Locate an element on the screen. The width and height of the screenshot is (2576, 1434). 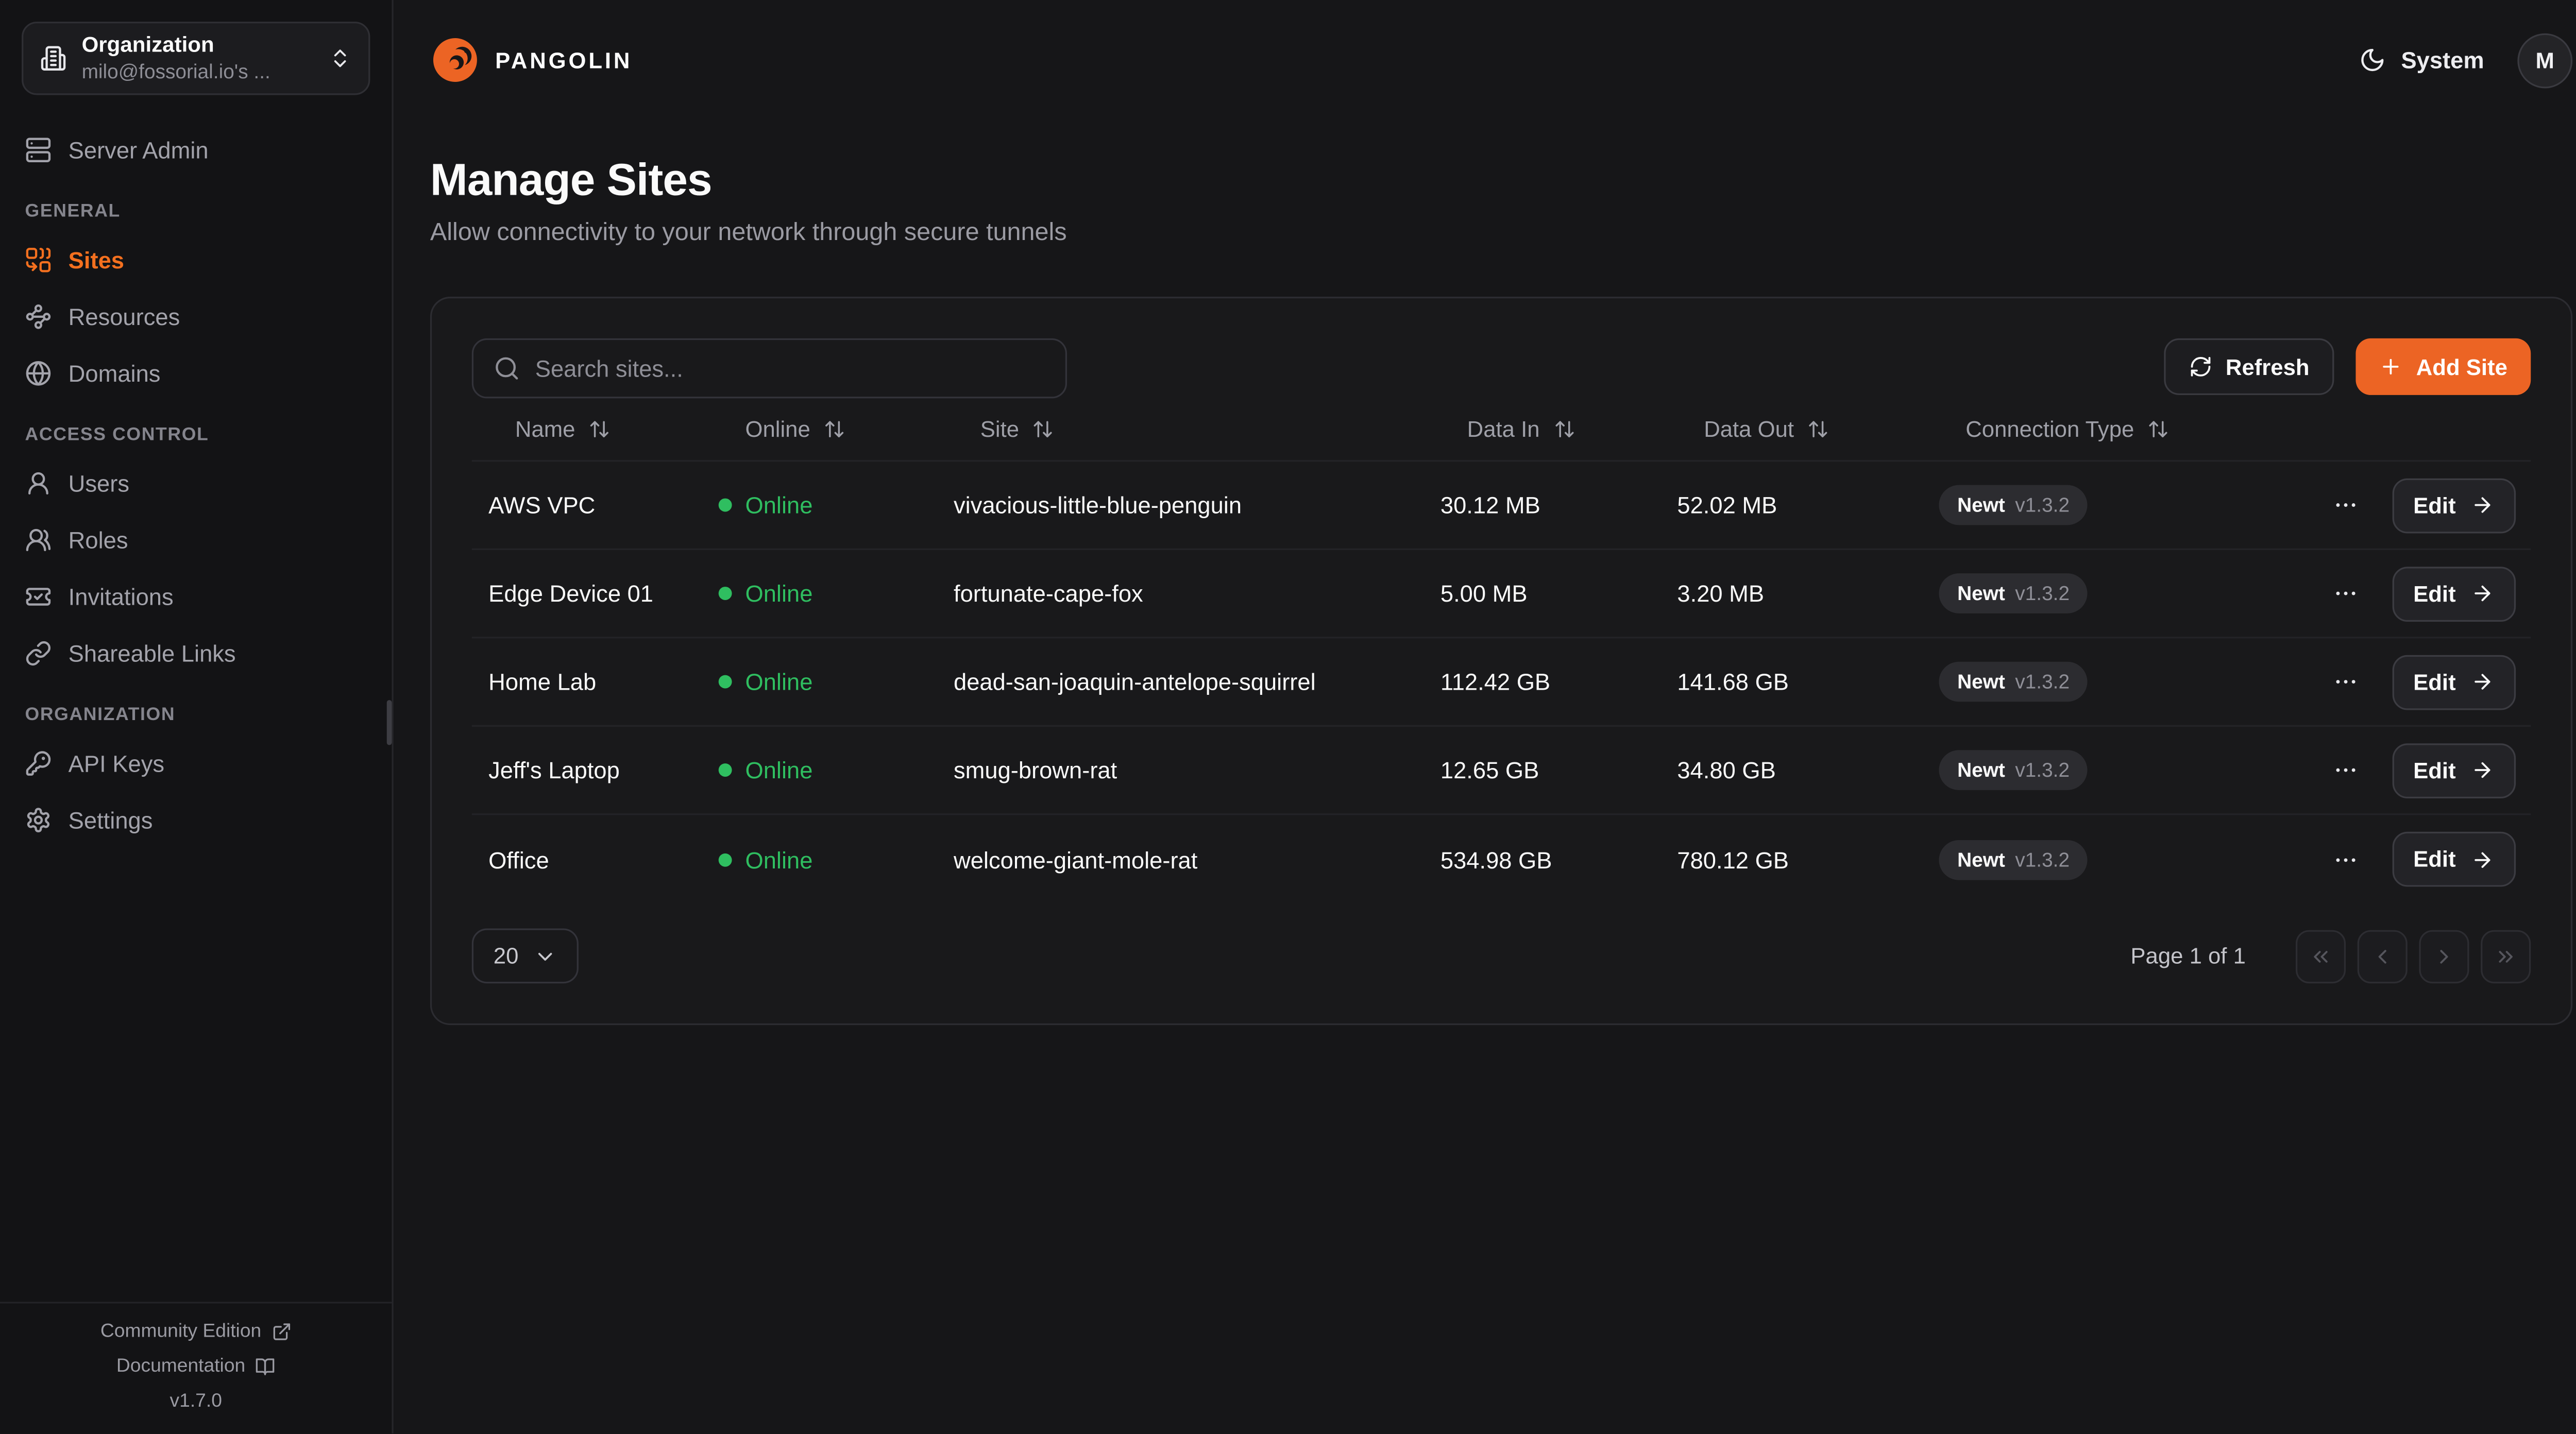
data-out-cell: 141.68 GB is located at coordinates (1733, 681).